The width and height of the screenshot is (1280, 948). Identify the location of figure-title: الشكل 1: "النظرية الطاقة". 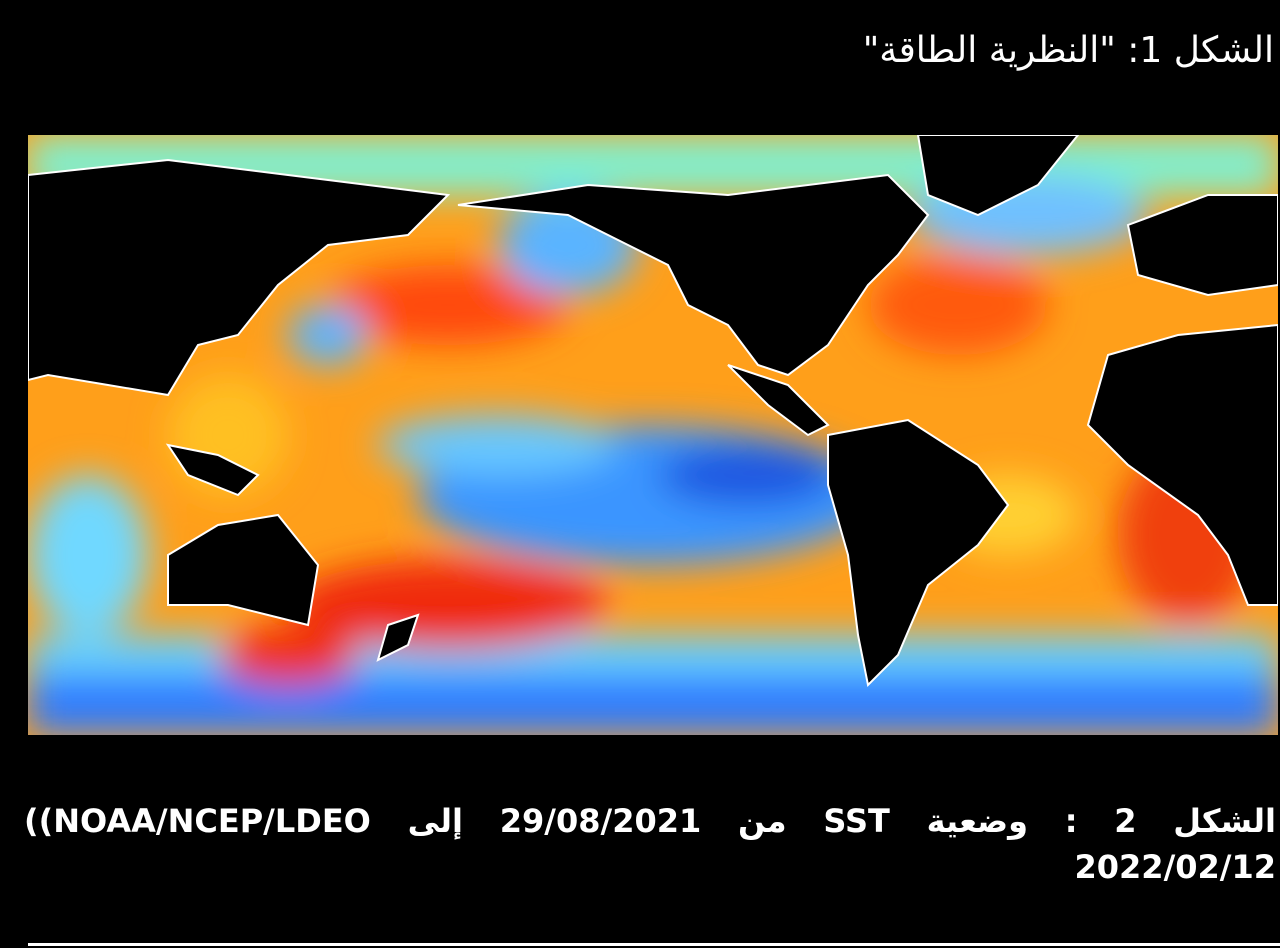
(1068, 50).